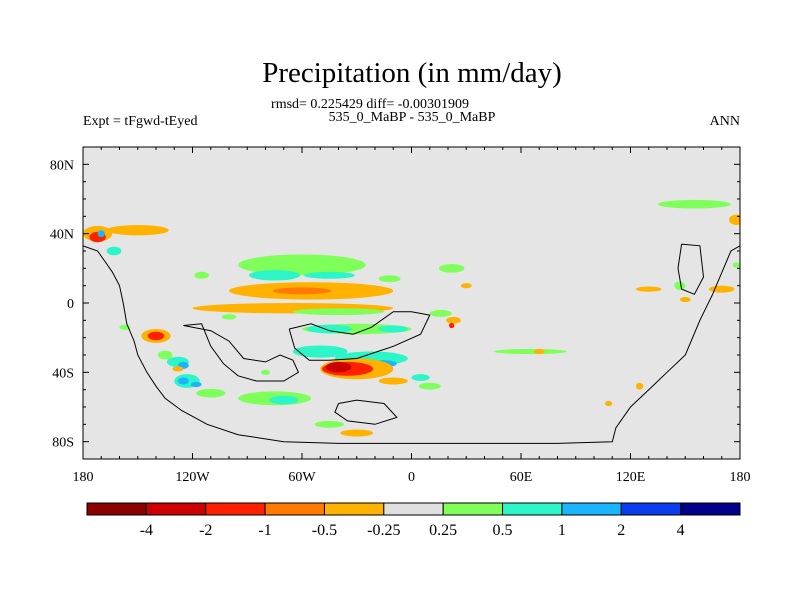  Describe the element at coordinates (521, 477) in the screenshot. I see `x-tick-label-4: 60E` at that location.